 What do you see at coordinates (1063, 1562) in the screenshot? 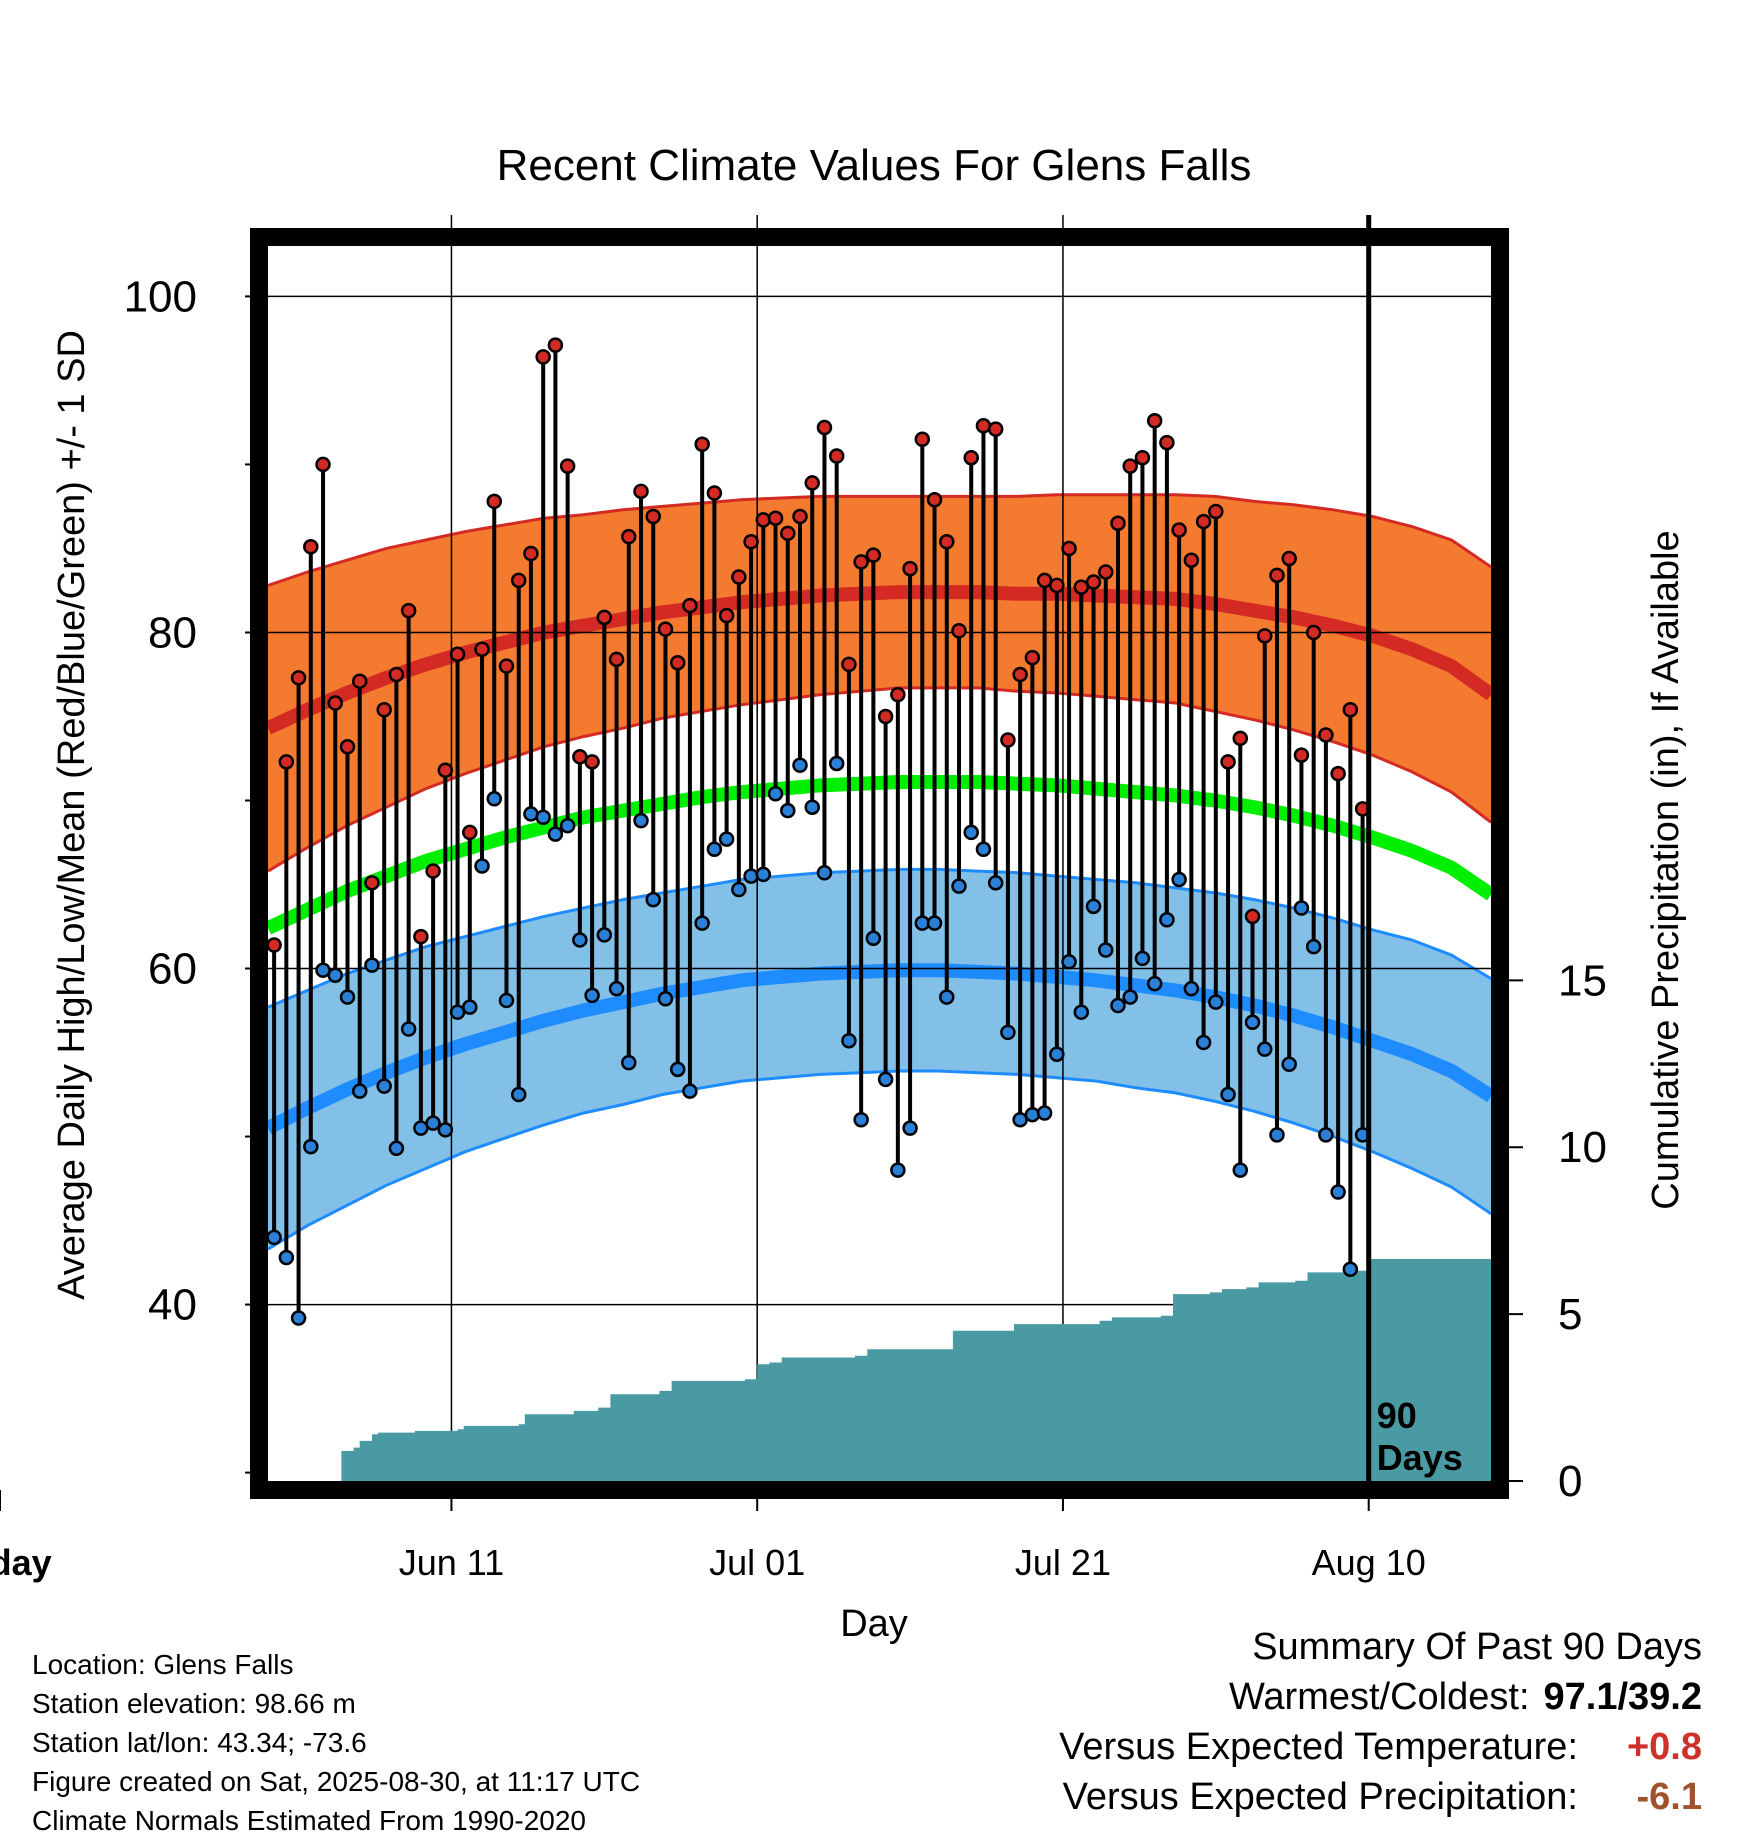
I see `x-tick-label: Jul 21` at bounding box center [1063, 1562].